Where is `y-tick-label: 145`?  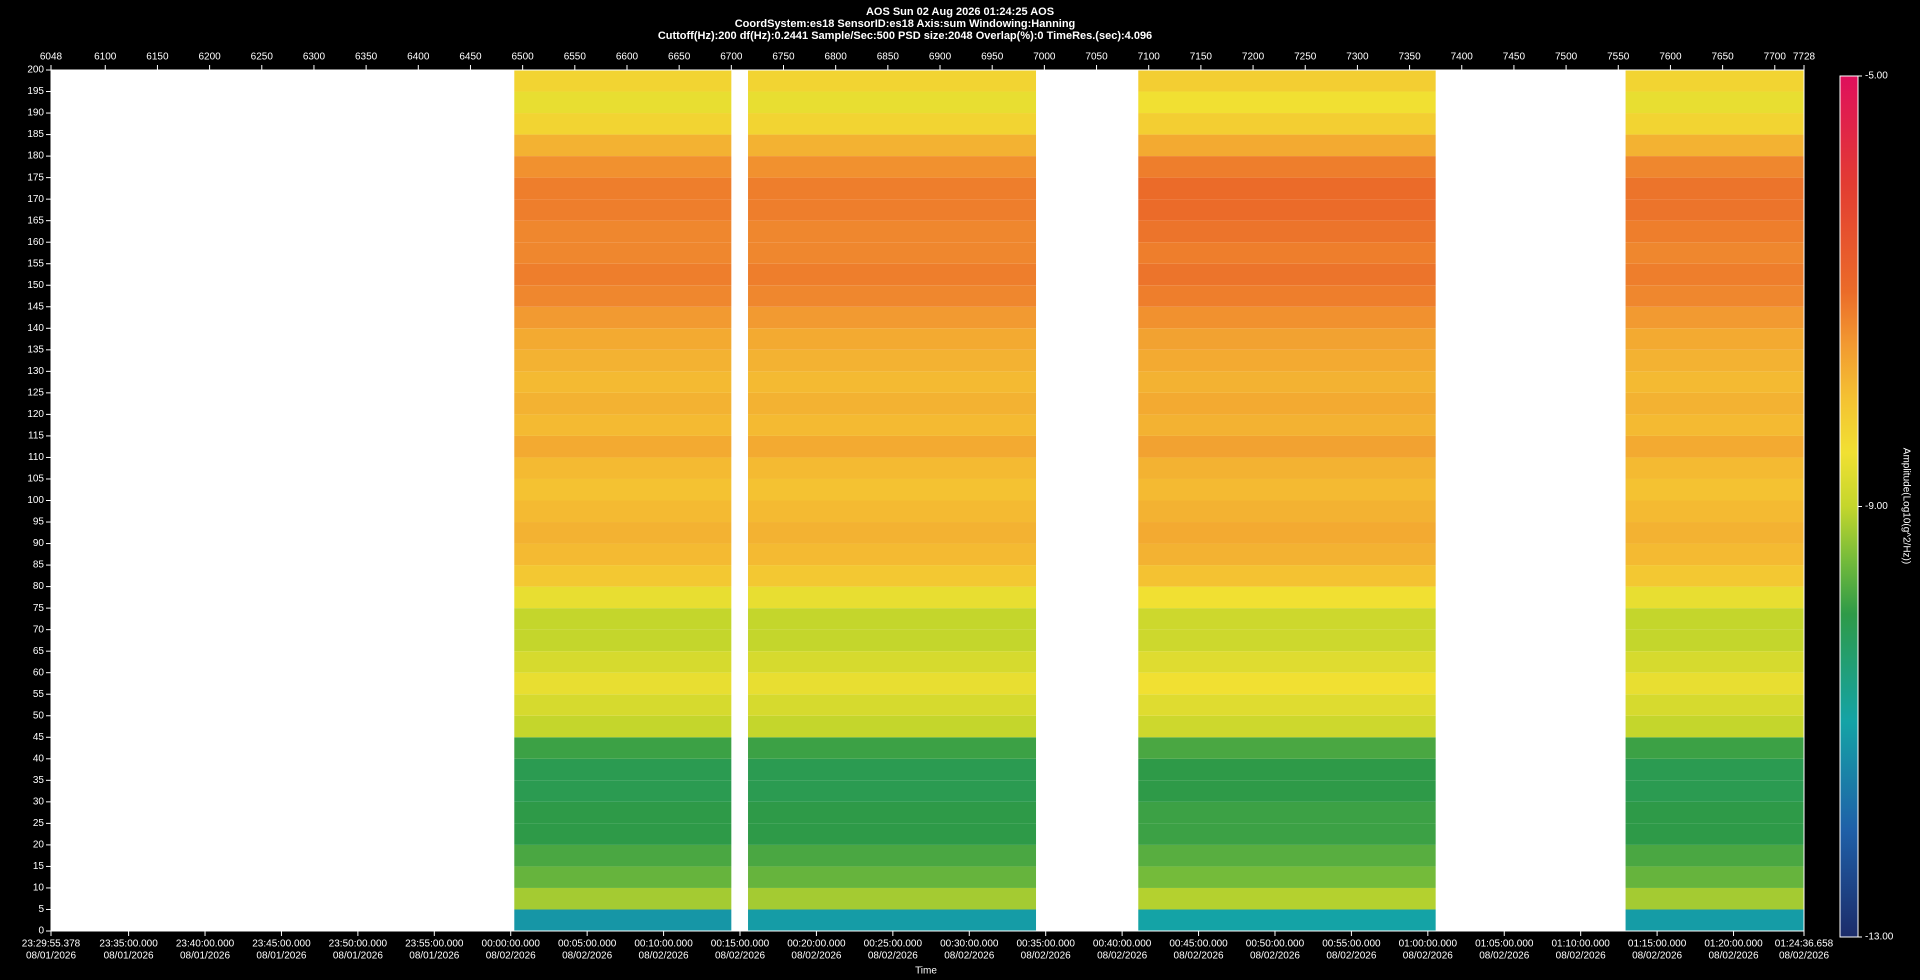
y-tick-label: 145 is located at coordinates (35, 306).